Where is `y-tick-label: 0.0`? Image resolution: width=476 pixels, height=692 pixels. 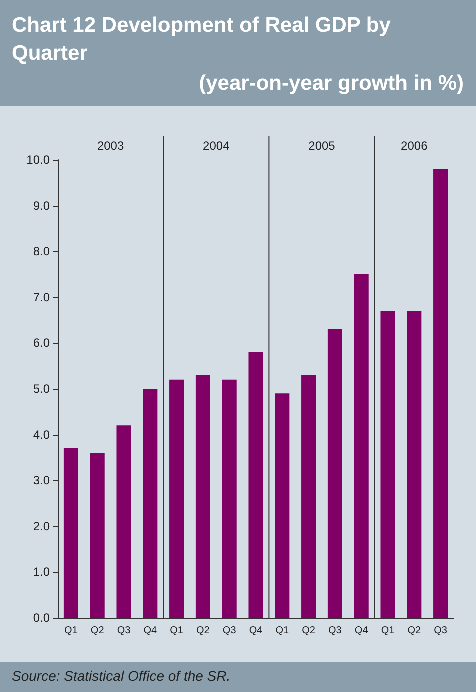 y-tick-label: 0.0 is located at coordinates (41, 618).